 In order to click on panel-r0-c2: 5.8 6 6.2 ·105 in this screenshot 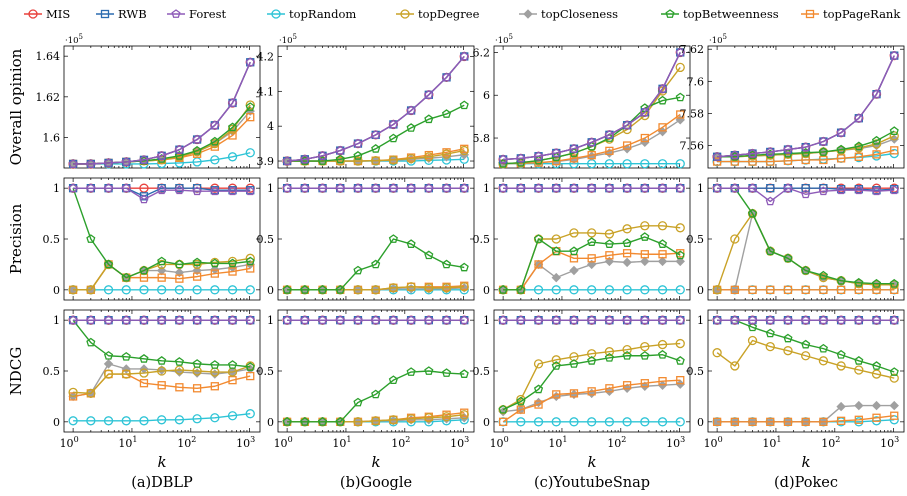, I will do `click(582, 101)`.